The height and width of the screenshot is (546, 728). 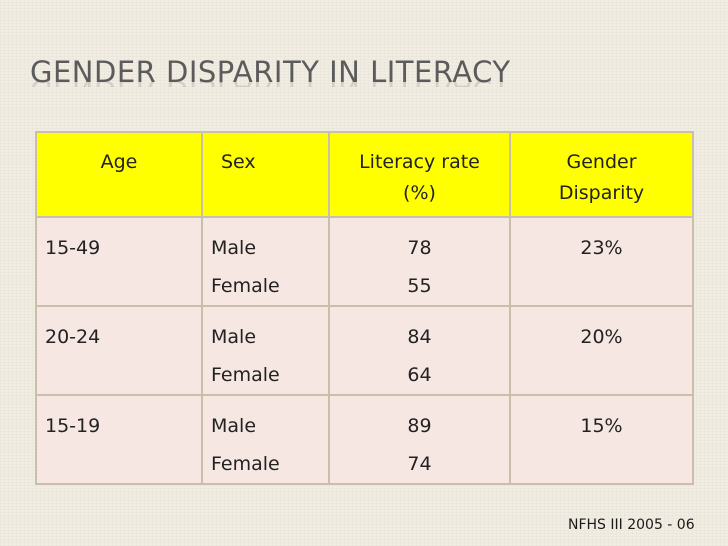 I want to click on header-gender-disparity: Gender Disparity, so click(x=601, y=174).